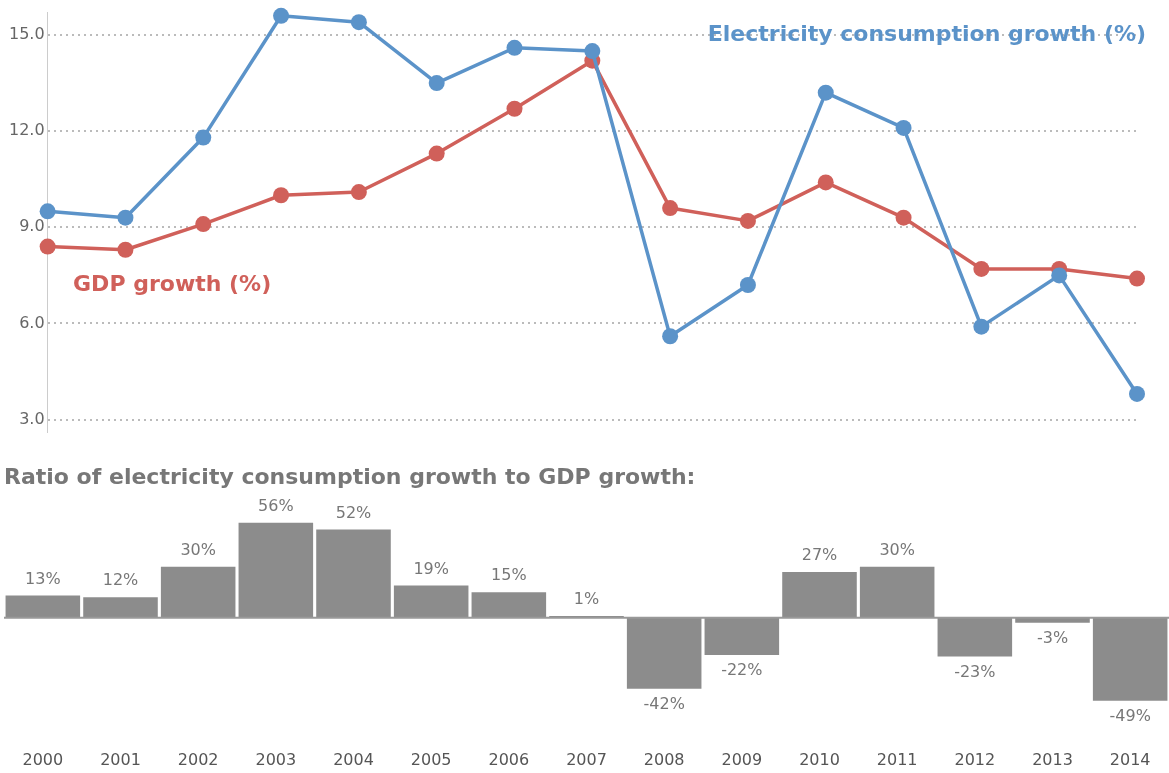 This screenshot has width=1169, height=773. What do you see at coordinates (742, 670) in the screenshot?
I see `data-label: -22%` at bounding box center [742, 670].